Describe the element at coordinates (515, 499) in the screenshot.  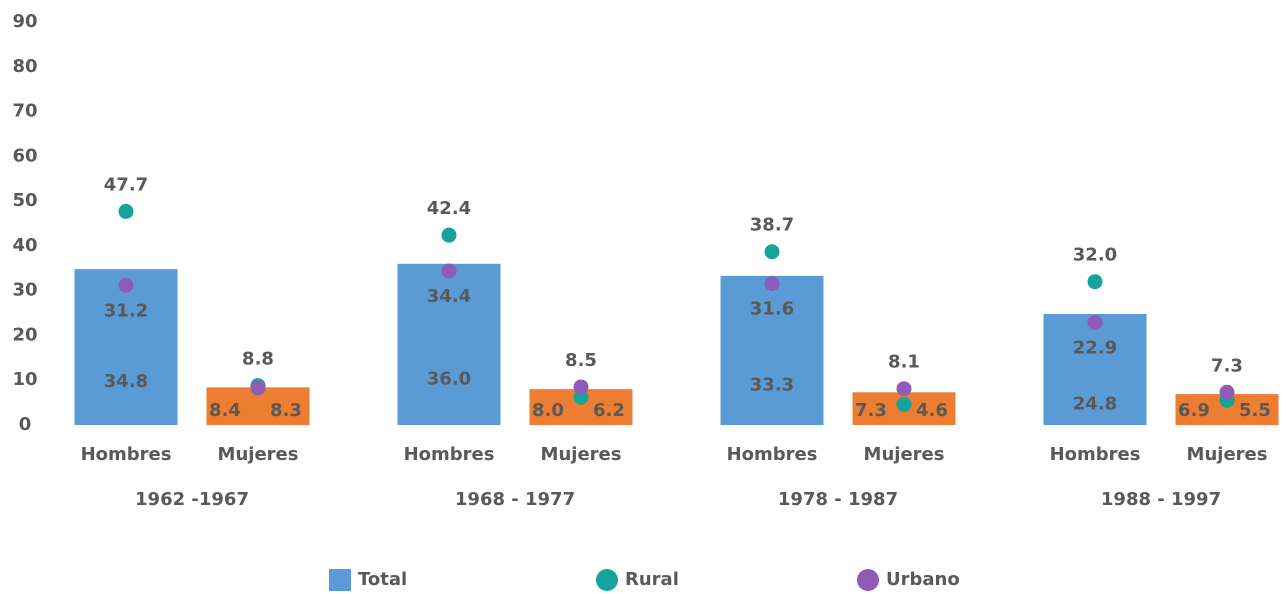
I see `group-label: 1968 - 1977` at that location.